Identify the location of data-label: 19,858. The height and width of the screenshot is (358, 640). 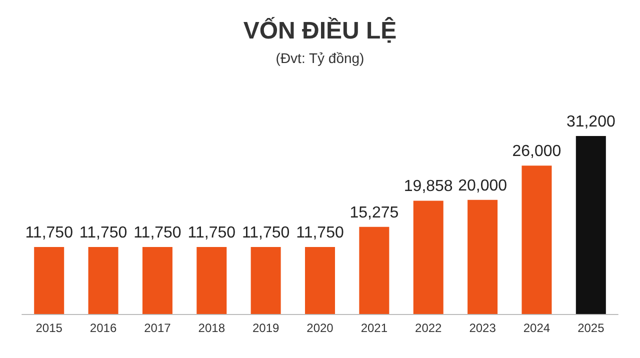
(428, 187).